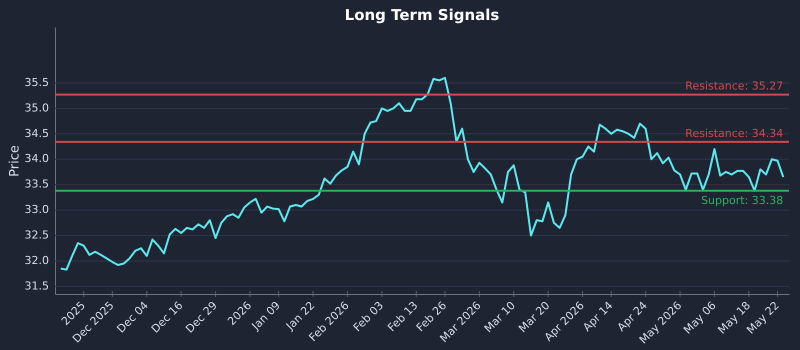 The image size is (800, 350). What do you see at coordinates (36, 159) in the screenshot?
I see `y-tick-label: 34.0` at bounding box center [36, 159].